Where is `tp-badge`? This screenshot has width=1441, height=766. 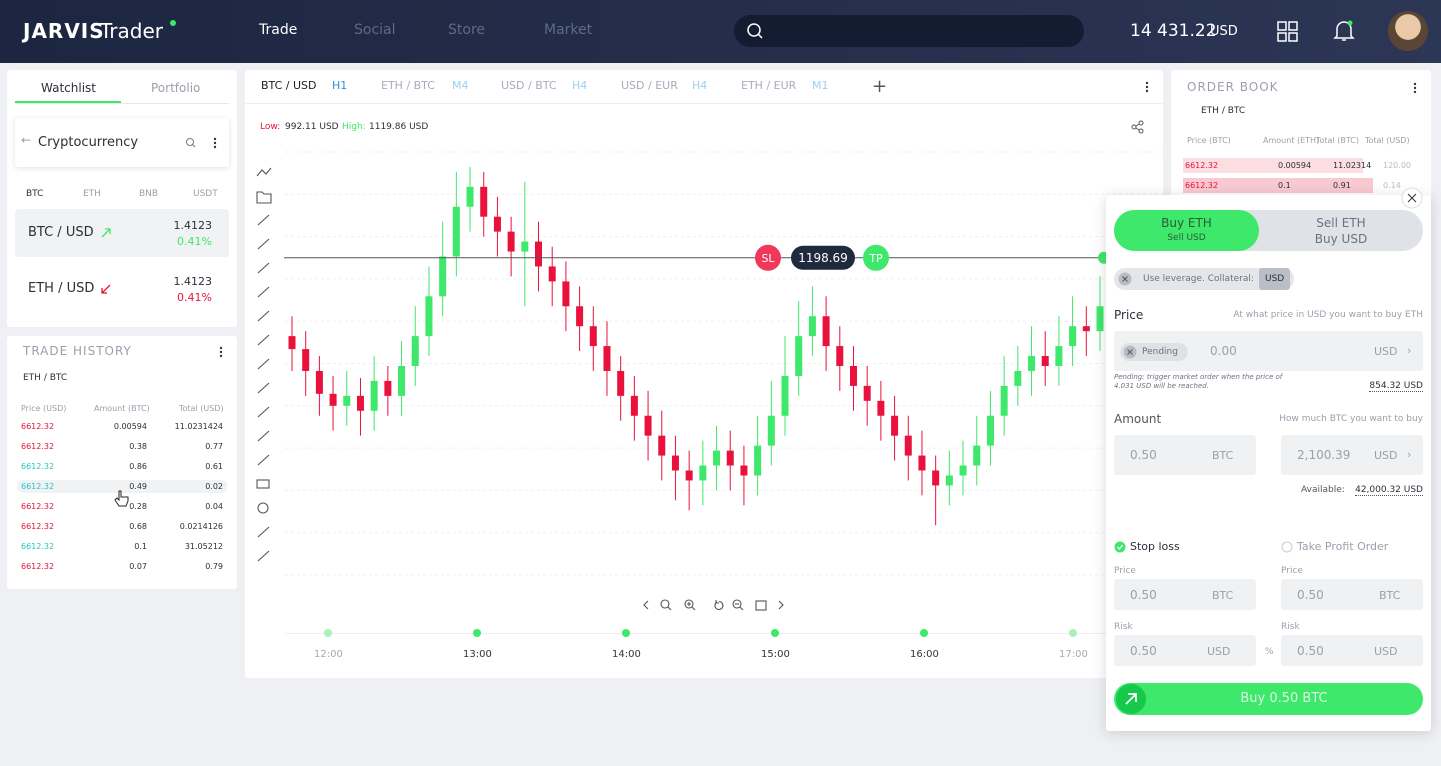
tp-badge is located at coordinates (876, 257).